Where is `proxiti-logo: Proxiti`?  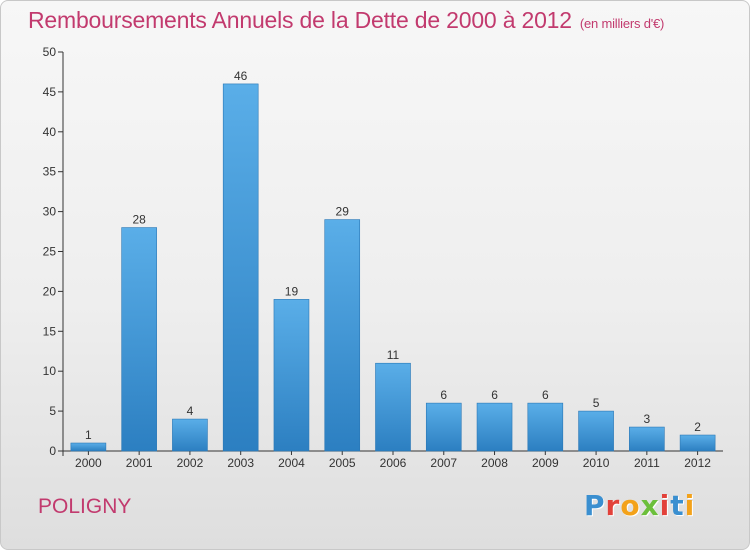
proxiti-logo: Proxiti is located at coordinates (639, 505).